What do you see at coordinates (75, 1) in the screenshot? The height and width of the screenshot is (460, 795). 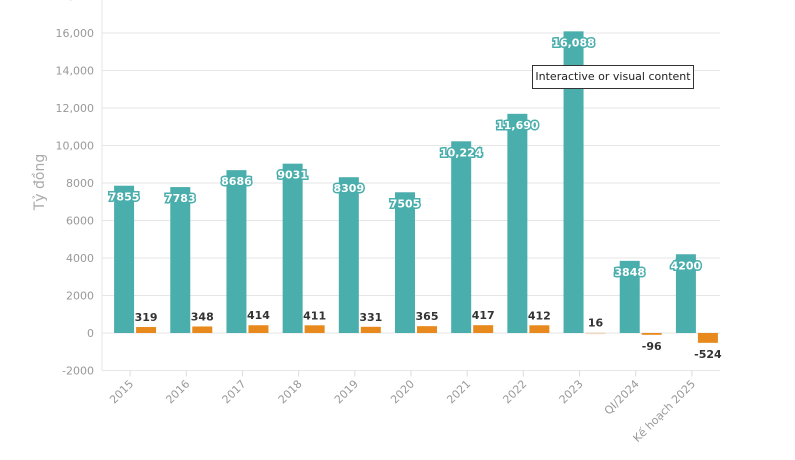 I see `y-tick-label: 18,000` at bounding box center [75, 1].